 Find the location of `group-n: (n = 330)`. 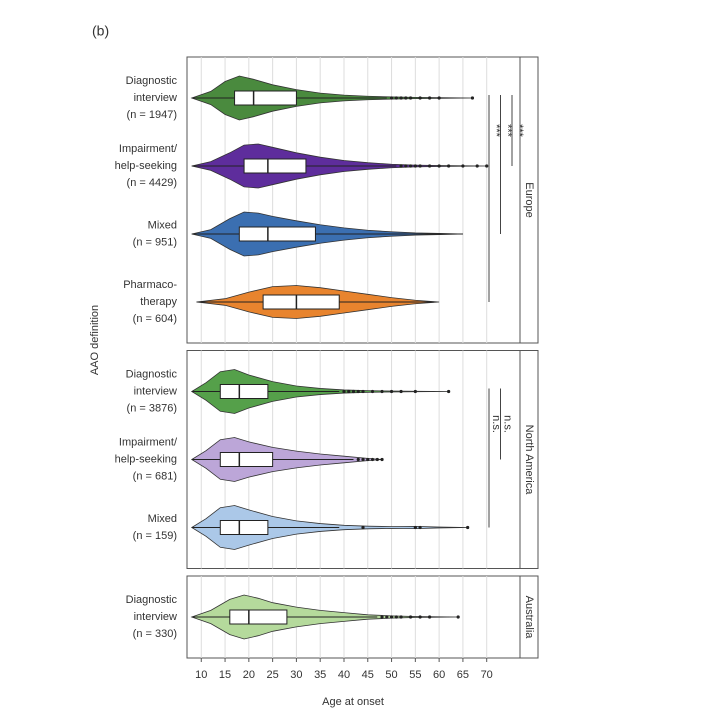

group-n: (n = 330) is located at coordinates (155, 634).